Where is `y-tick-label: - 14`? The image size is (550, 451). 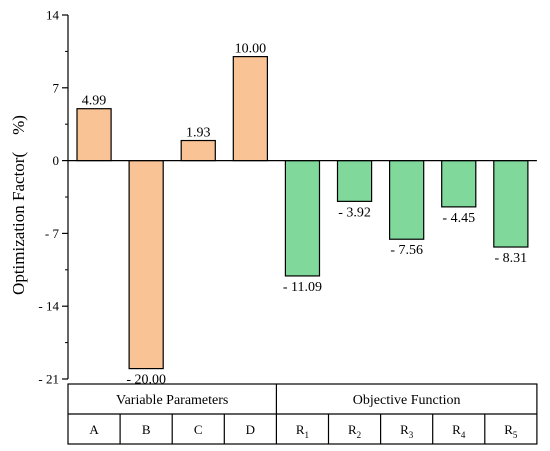
y-tick-label: - 14 is located at coordinates (48, 306).